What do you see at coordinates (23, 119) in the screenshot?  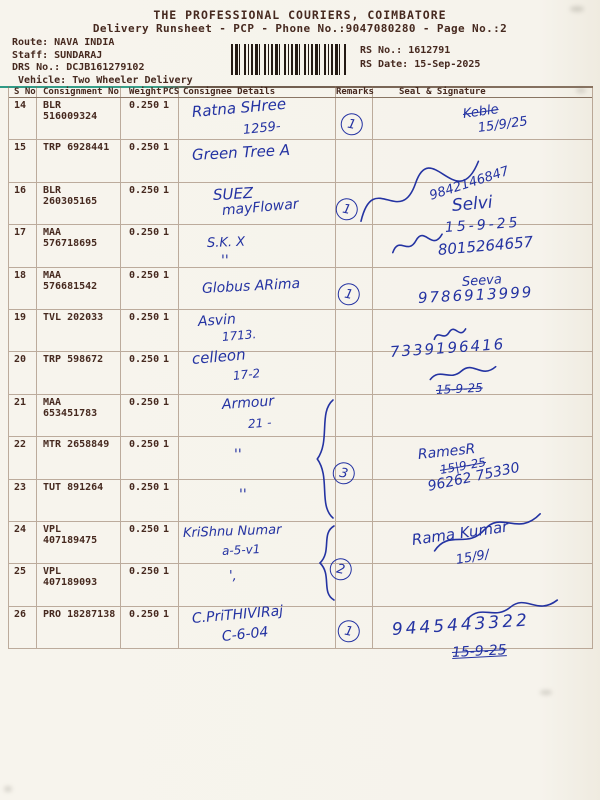 I see `cell-sno: 14` at bounding box center [23, 119].